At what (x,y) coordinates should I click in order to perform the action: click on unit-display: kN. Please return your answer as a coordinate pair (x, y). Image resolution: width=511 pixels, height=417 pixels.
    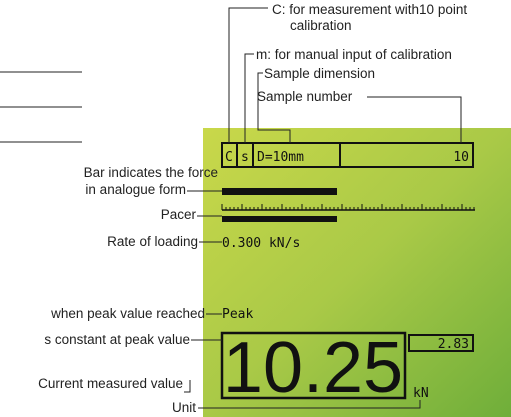
    Looking at the image, I should click on (421, 393).